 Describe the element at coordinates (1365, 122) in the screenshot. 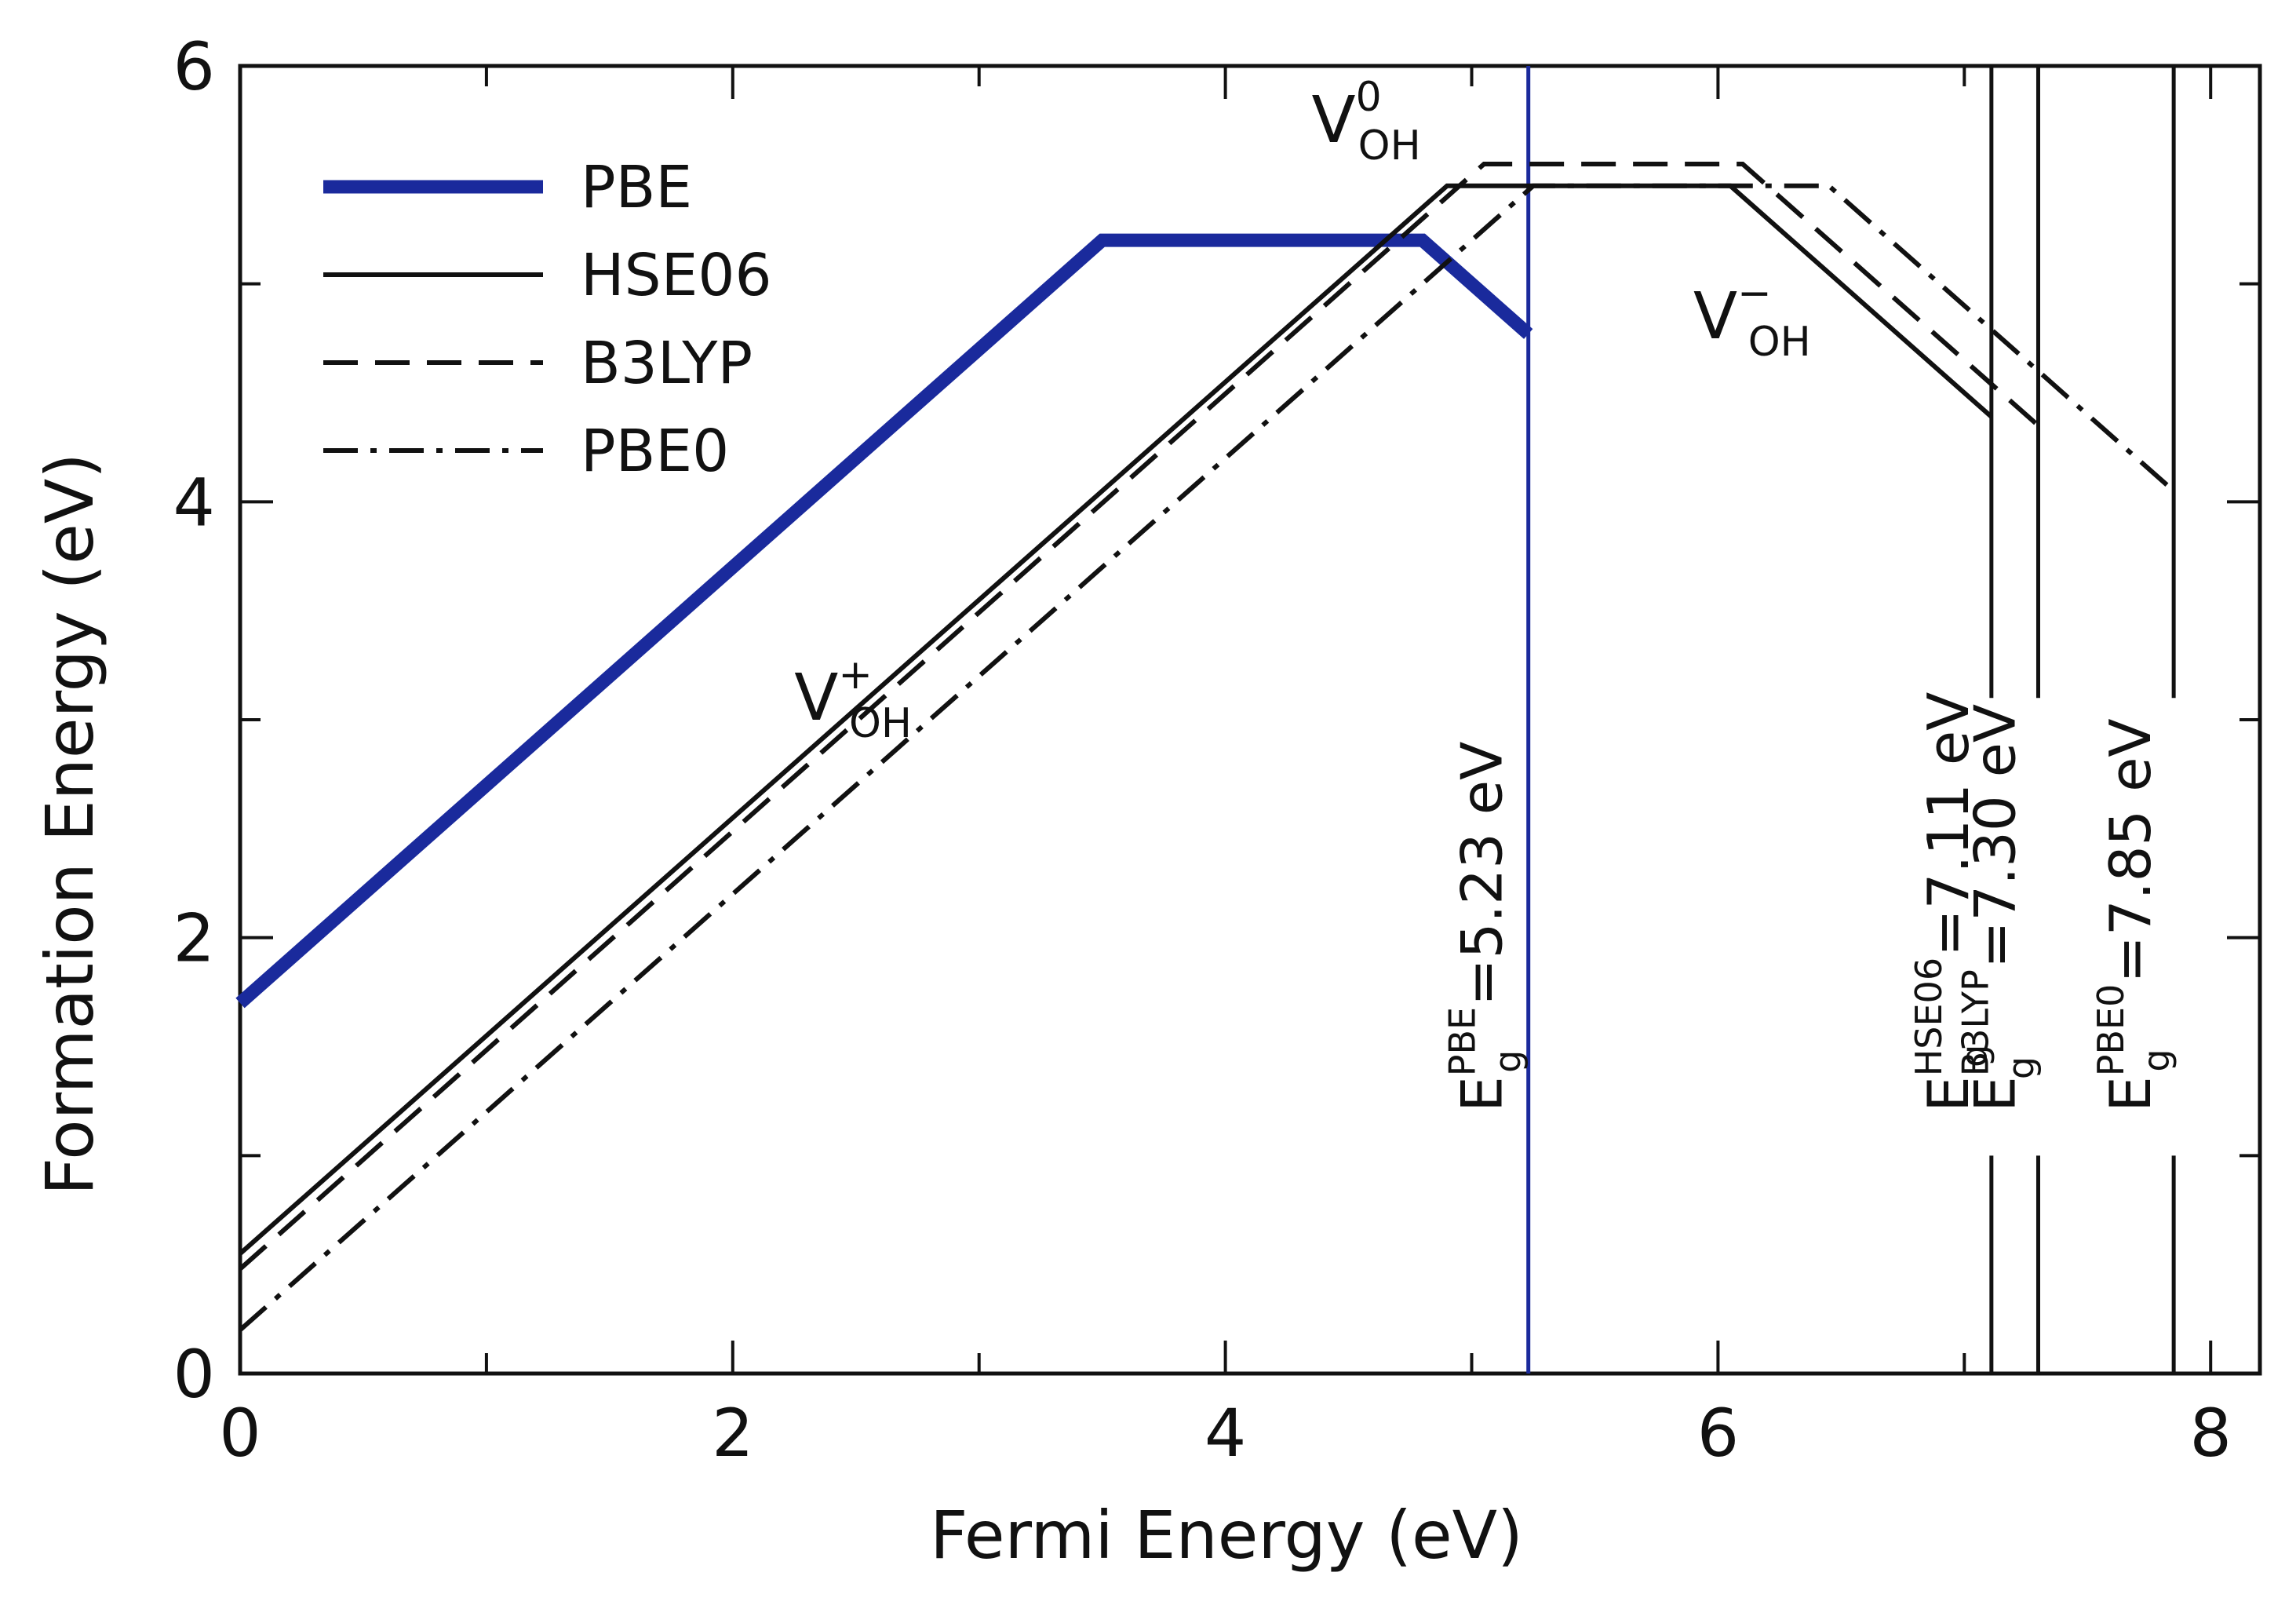

I see `charge-state-label: V0 OH` at that location.